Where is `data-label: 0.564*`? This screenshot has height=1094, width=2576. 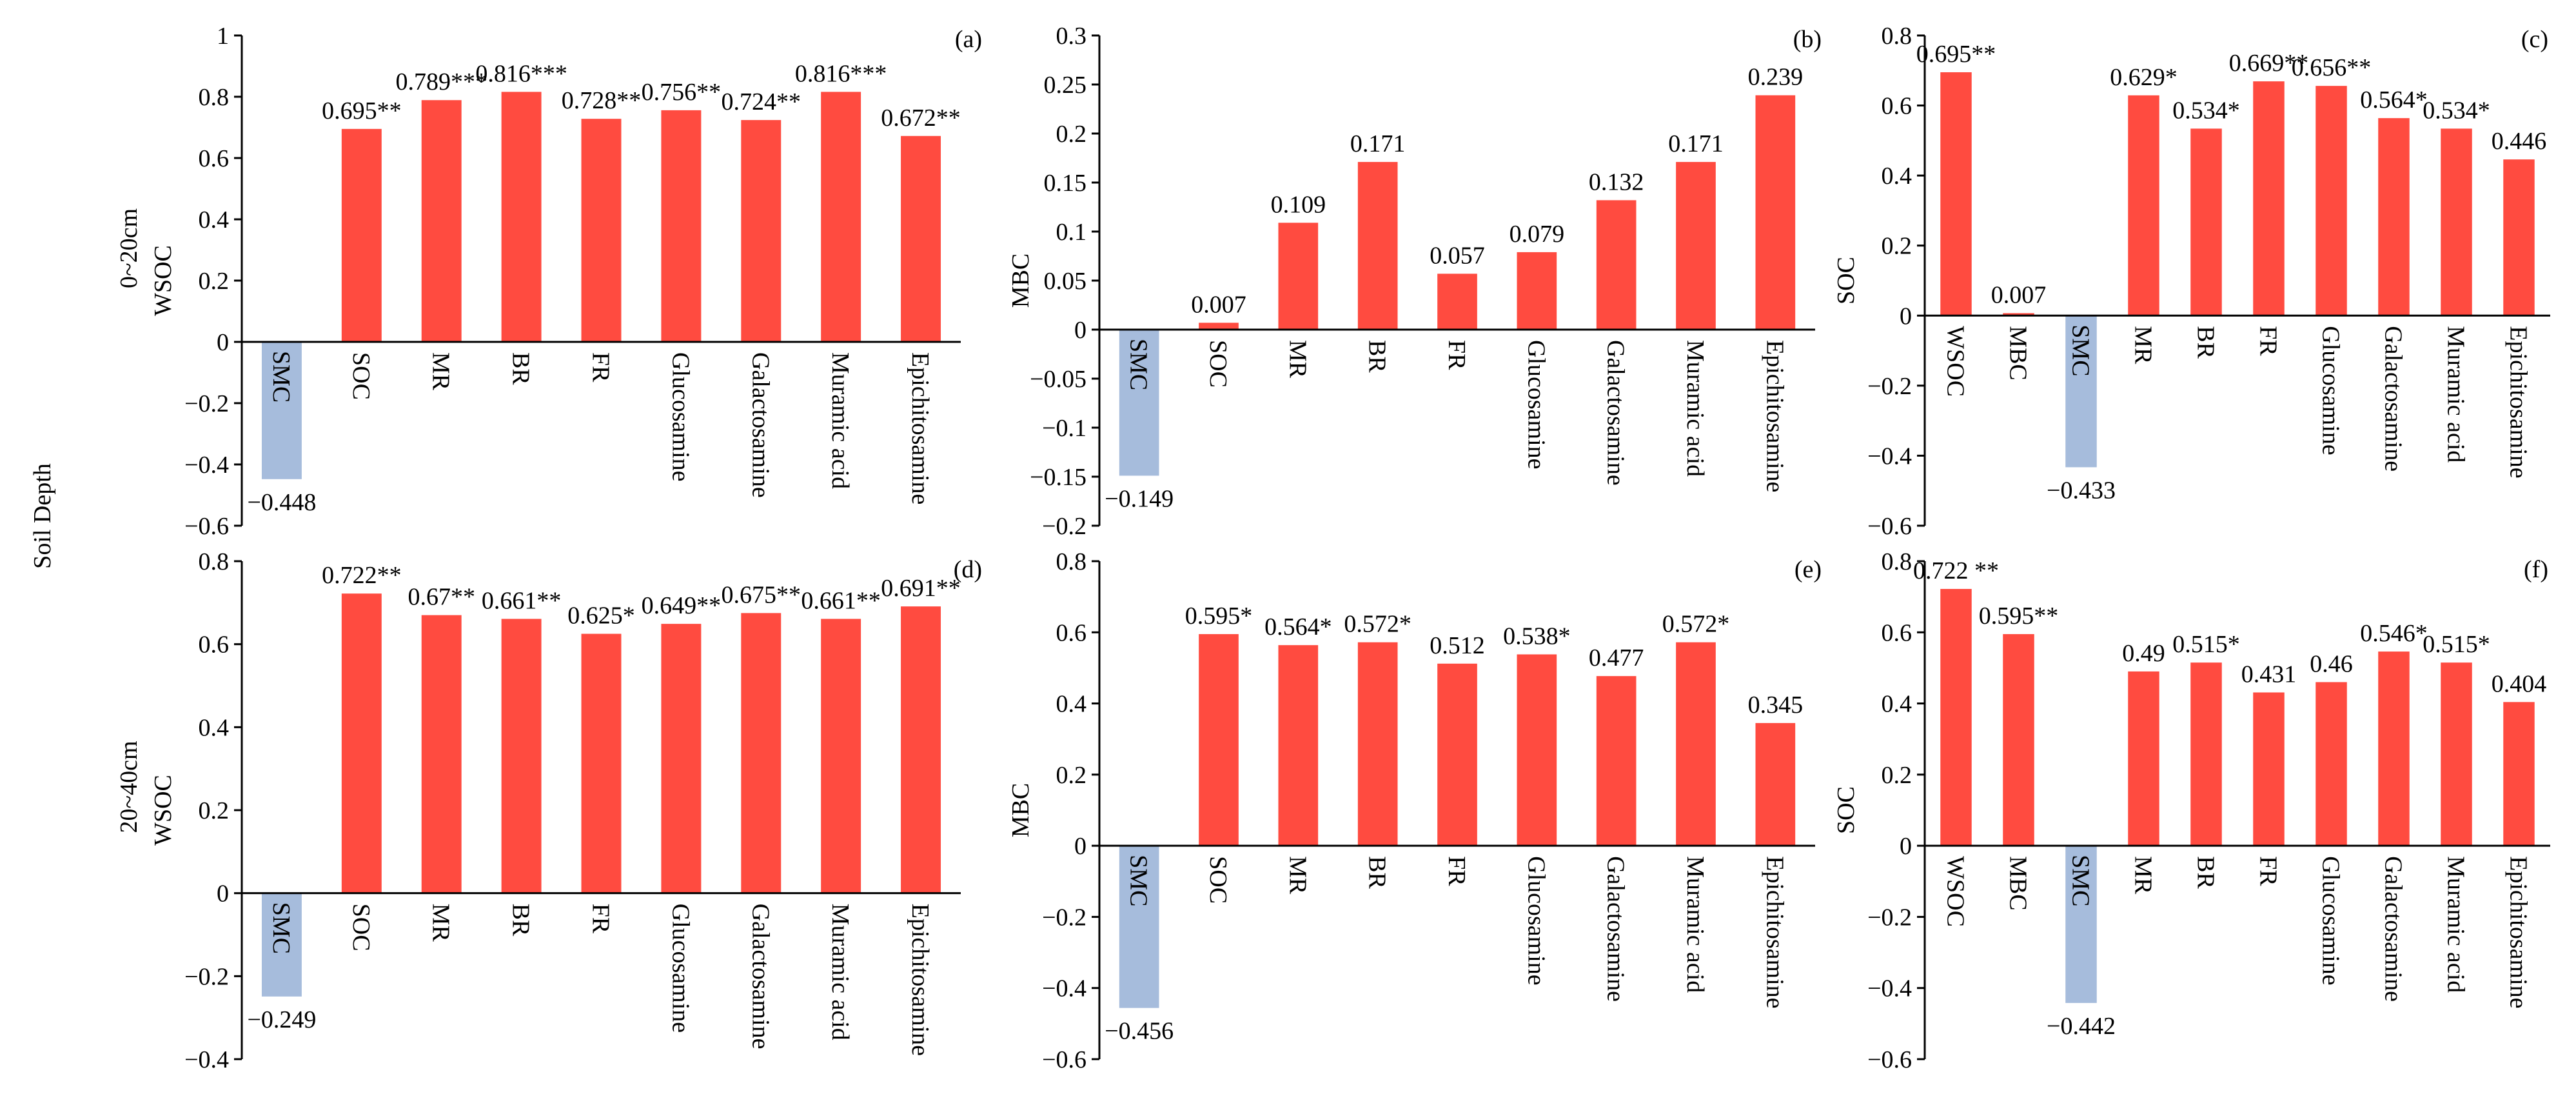 data-label: 0.564* is located at coordinates (1298, 627).